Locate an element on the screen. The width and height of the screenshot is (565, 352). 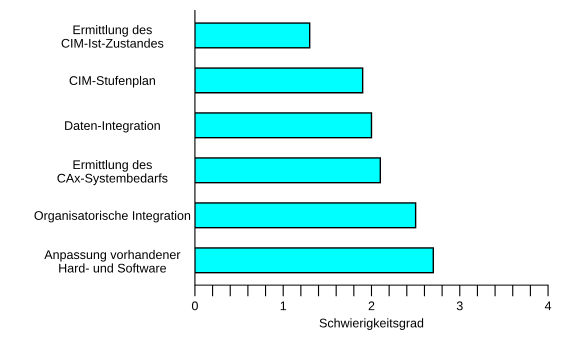
y-tick-label: Ermittlung des CIM-Ist-Zustandes is located at coordinates (113, 36).